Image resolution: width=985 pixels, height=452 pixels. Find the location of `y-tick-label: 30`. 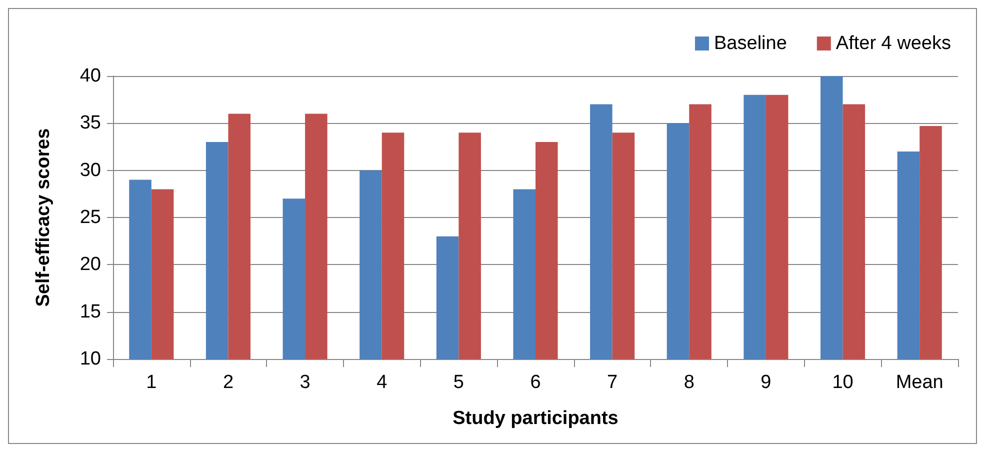

y-tick-label: 30 is located at coordinates (90, 170).